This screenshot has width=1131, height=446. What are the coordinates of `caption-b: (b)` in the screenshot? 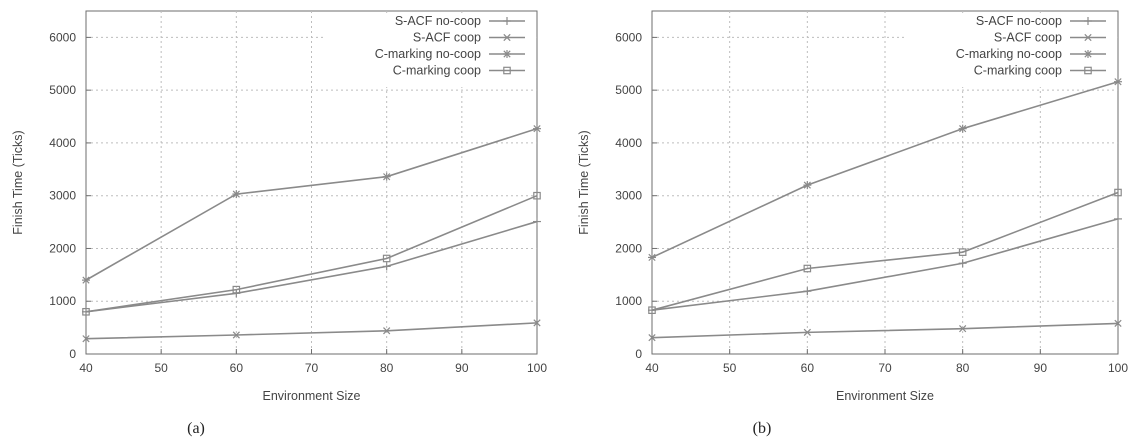 It's located at (762, 428).